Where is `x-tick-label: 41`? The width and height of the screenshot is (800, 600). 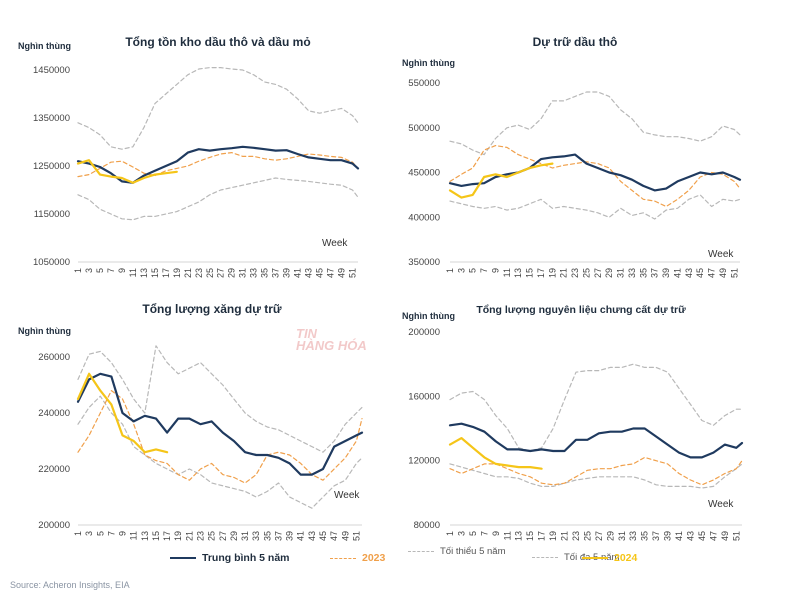
x-tick-label: 41 is located at coordinates (298, 273).